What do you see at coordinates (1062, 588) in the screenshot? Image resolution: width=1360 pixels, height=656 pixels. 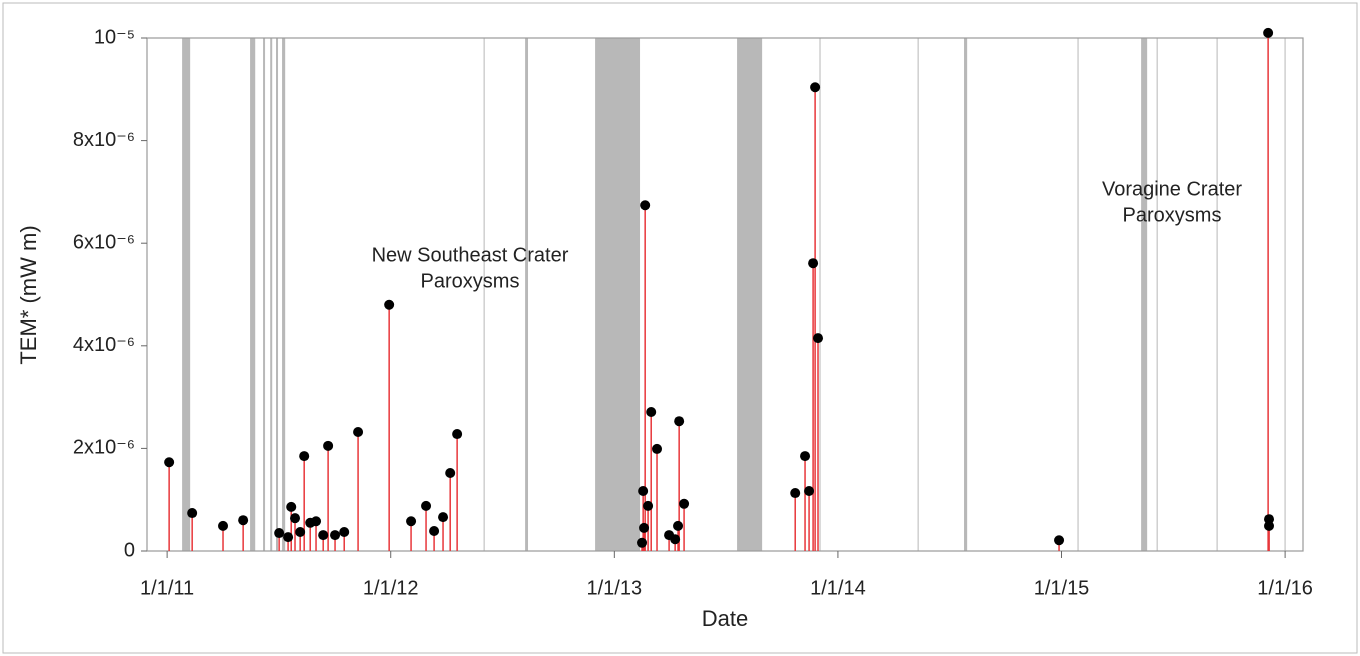 I see `x-tick-label: 1/1/15` at bounding box center [1062, 588].